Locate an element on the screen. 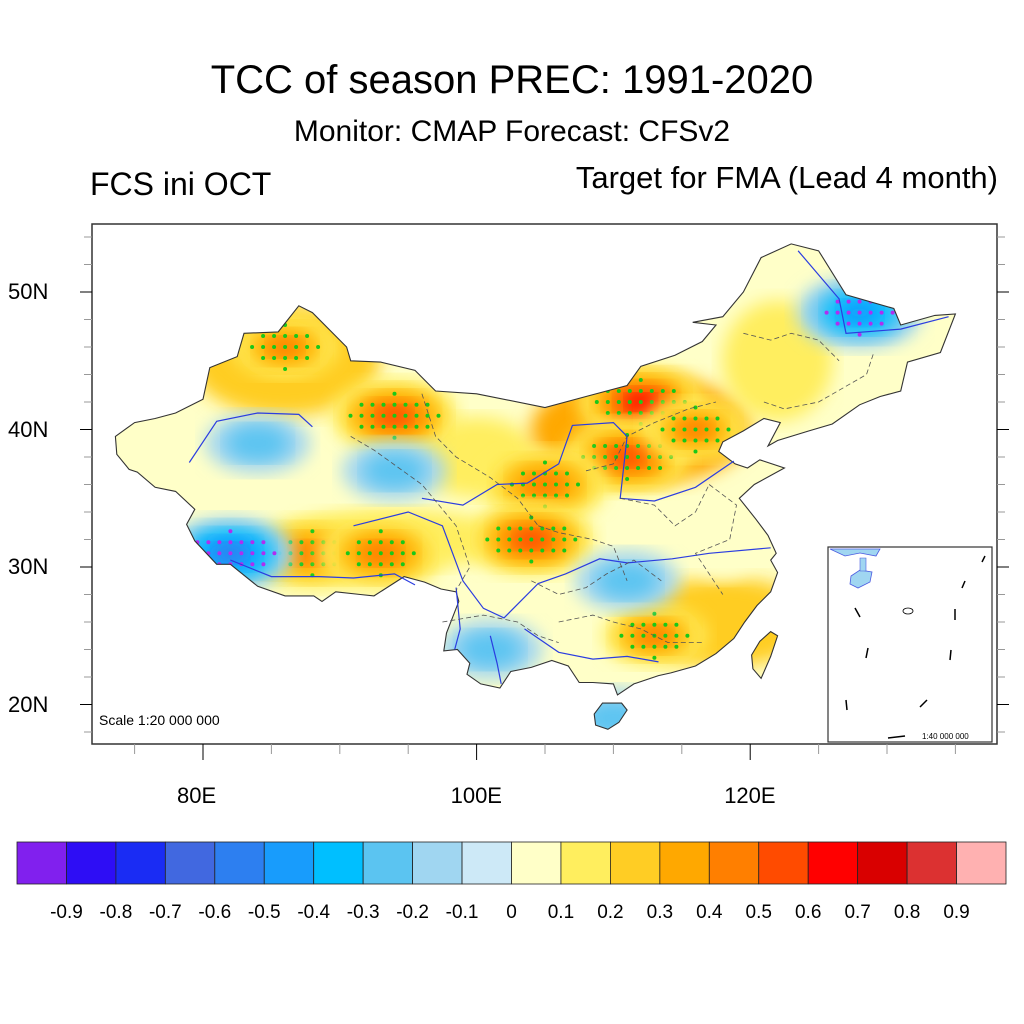 The image size is (1024, 1024). y-tick-label: 30N is located at coordinates (28, 566).